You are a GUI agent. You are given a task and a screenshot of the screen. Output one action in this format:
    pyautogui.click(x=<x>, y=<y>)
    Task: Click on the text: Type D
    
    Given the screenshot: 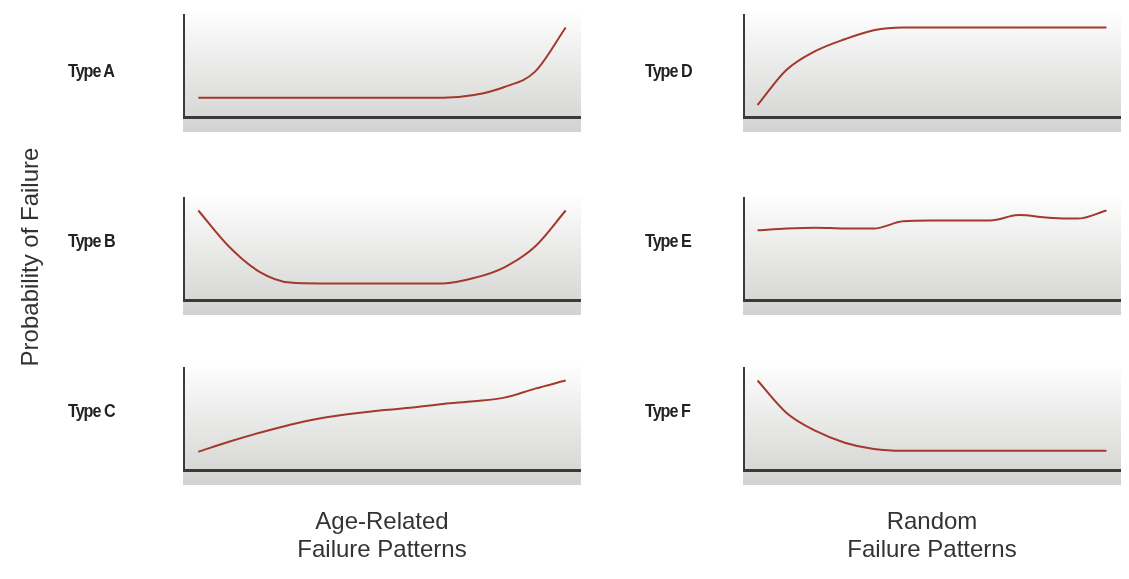 What is the action you would take?
    pyautogui.click(x=668, y=71)
    